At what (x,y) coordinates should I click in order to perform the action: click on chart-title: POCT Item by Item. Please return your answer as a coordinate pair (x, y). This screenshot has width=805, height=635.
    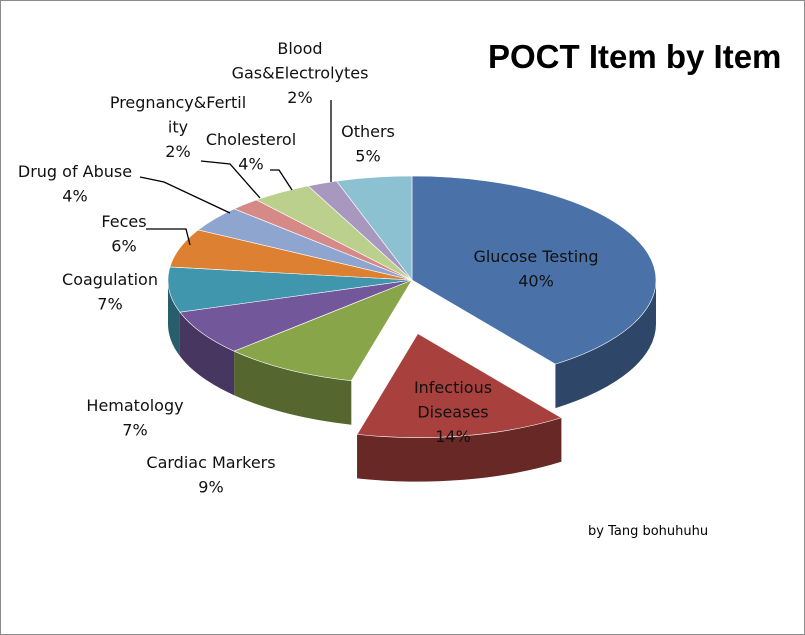
    Looking at the image, I should click on (635, 56).